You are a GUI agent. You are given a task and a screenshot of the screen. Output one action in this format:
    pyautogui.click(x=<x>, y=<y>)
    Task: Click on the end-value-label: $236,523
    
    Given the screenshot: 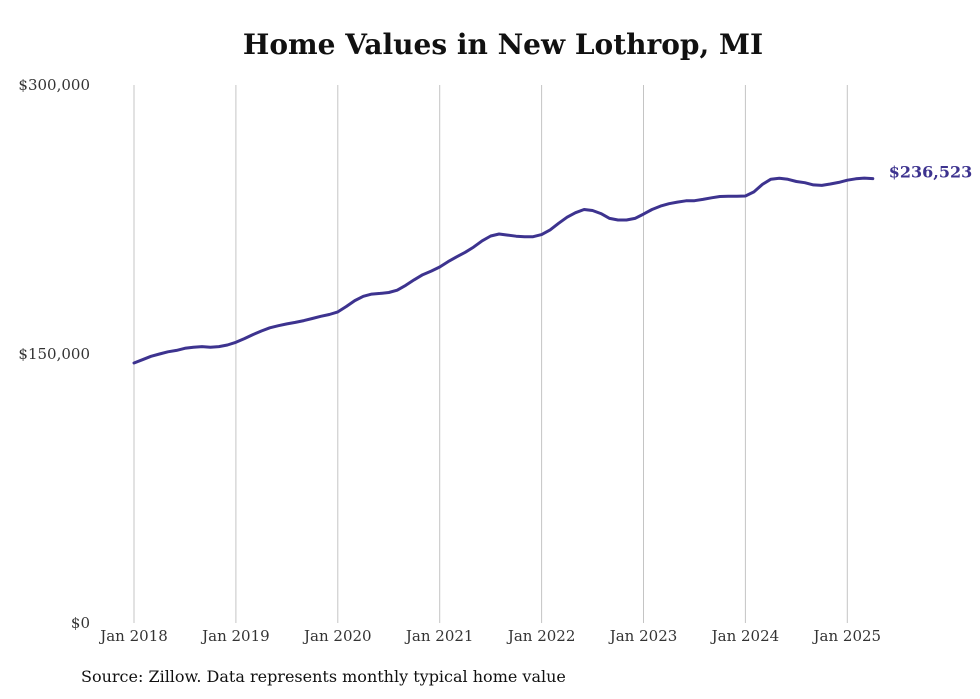 What is the action you would take?
    pyautogui.click(x=931, y=172)
    